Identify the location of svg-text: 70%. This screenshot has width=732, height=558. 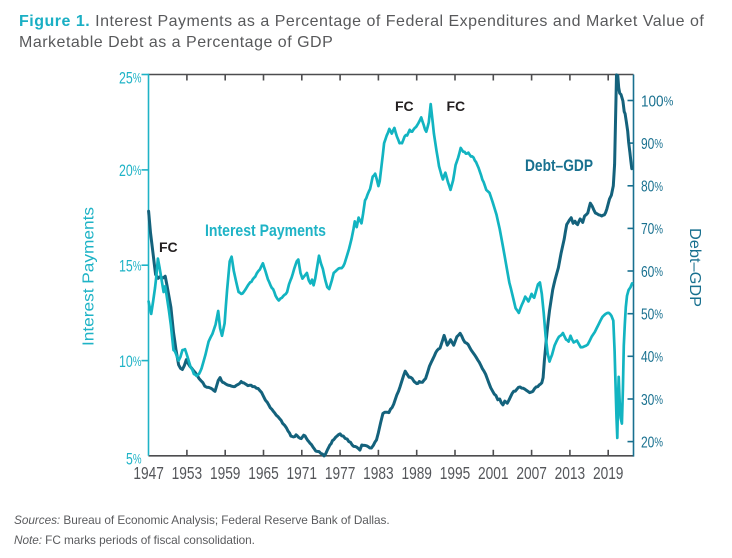
(652, 229).